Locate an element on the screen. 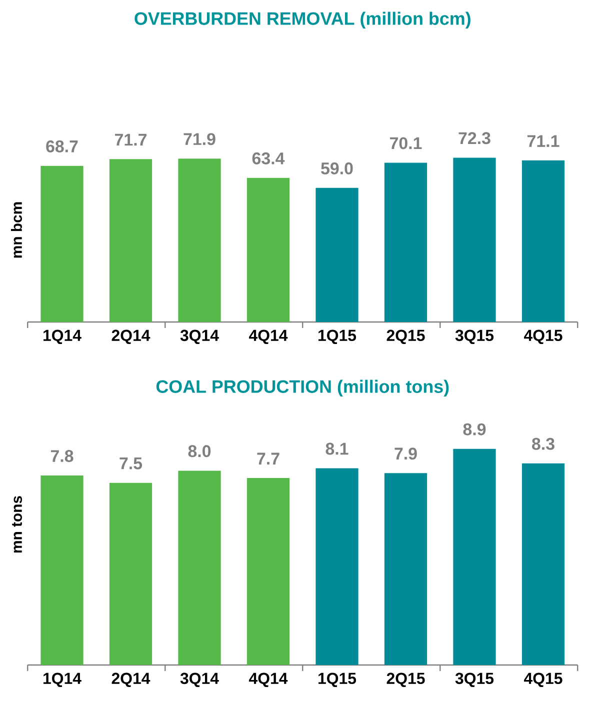 The width and height of the screenshot is (615, 717). data-label: 7.9 is located at coordinates (405, 454).